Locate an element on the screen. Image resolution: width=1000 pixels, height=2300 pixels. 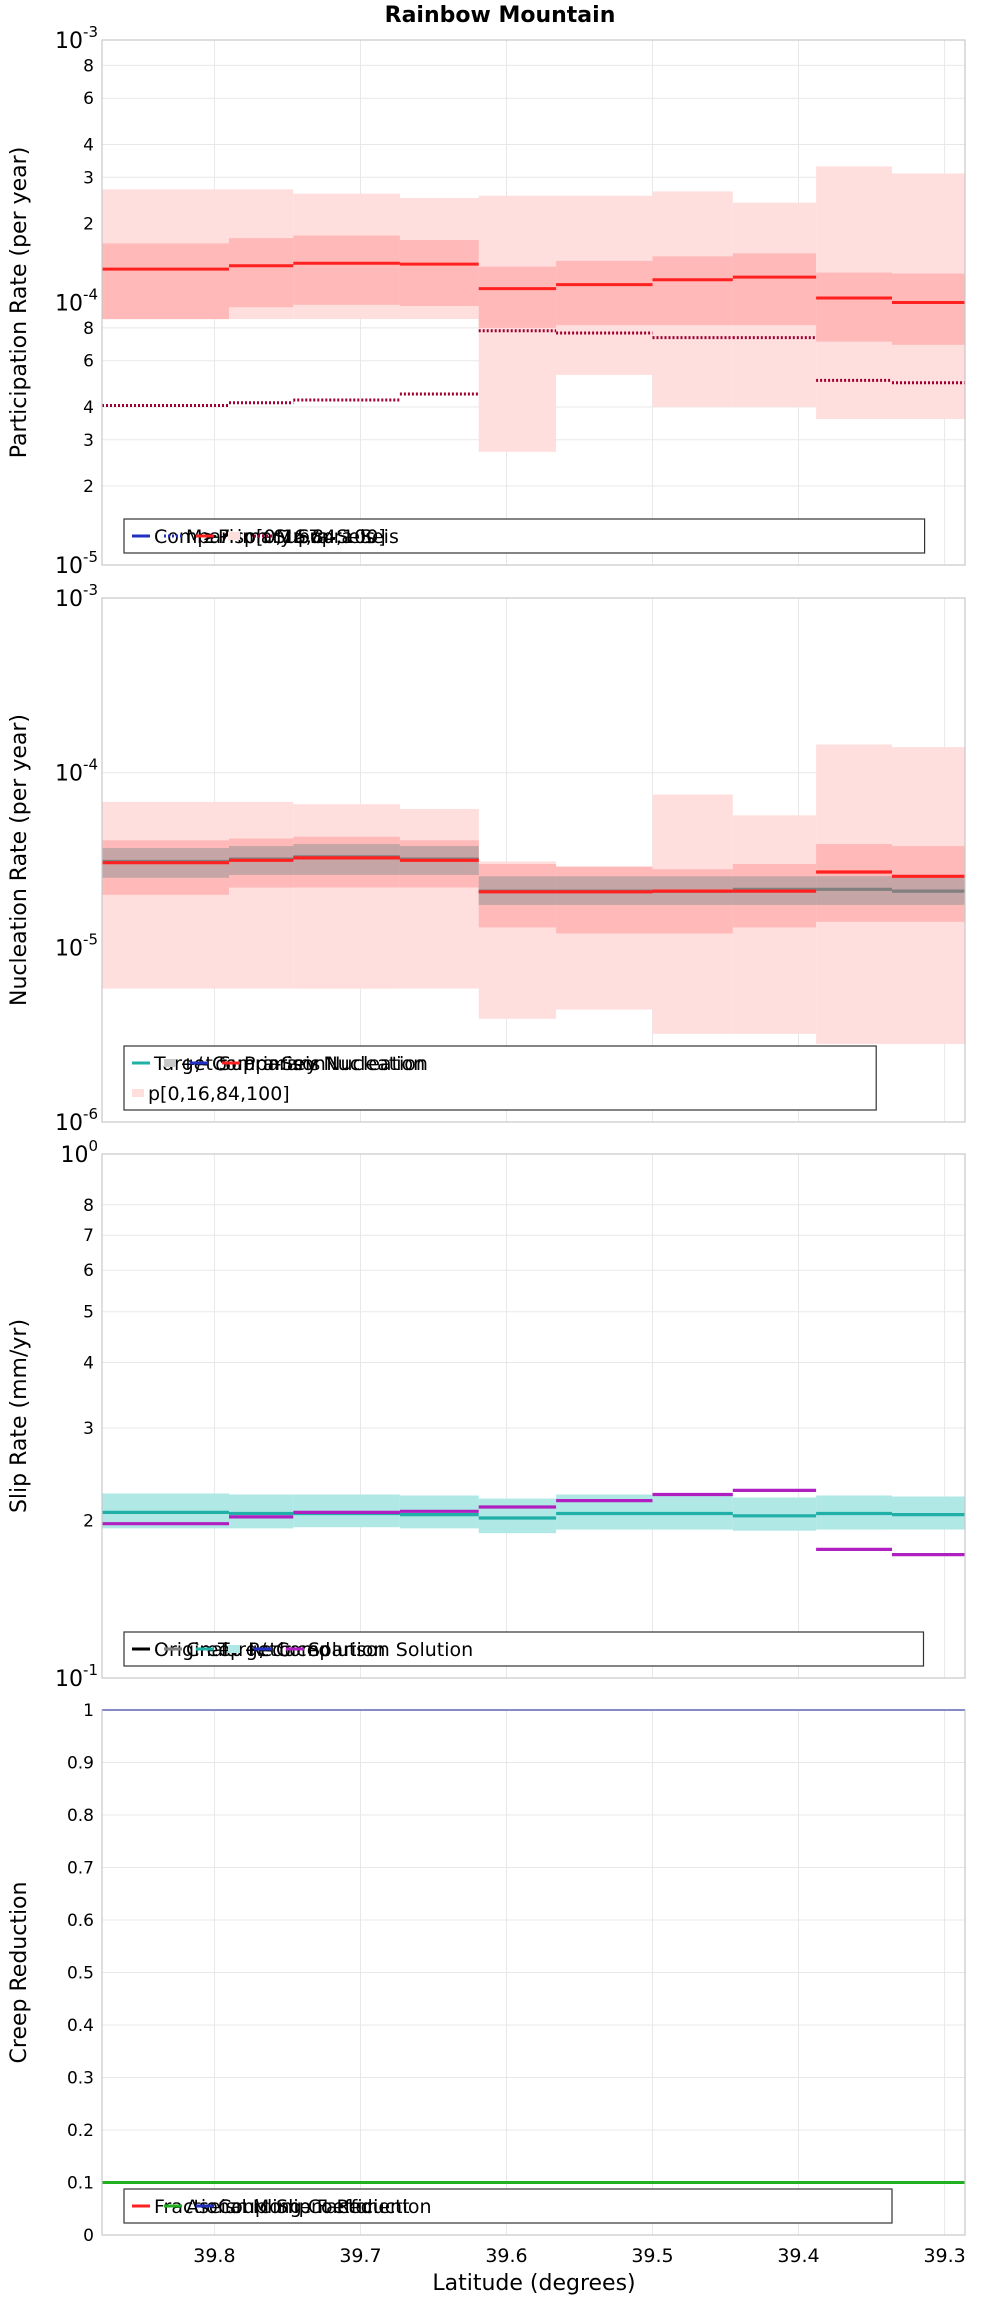
y-axis-label: Slip Rate (mm/yr) is located at coordinates (19, 1416).